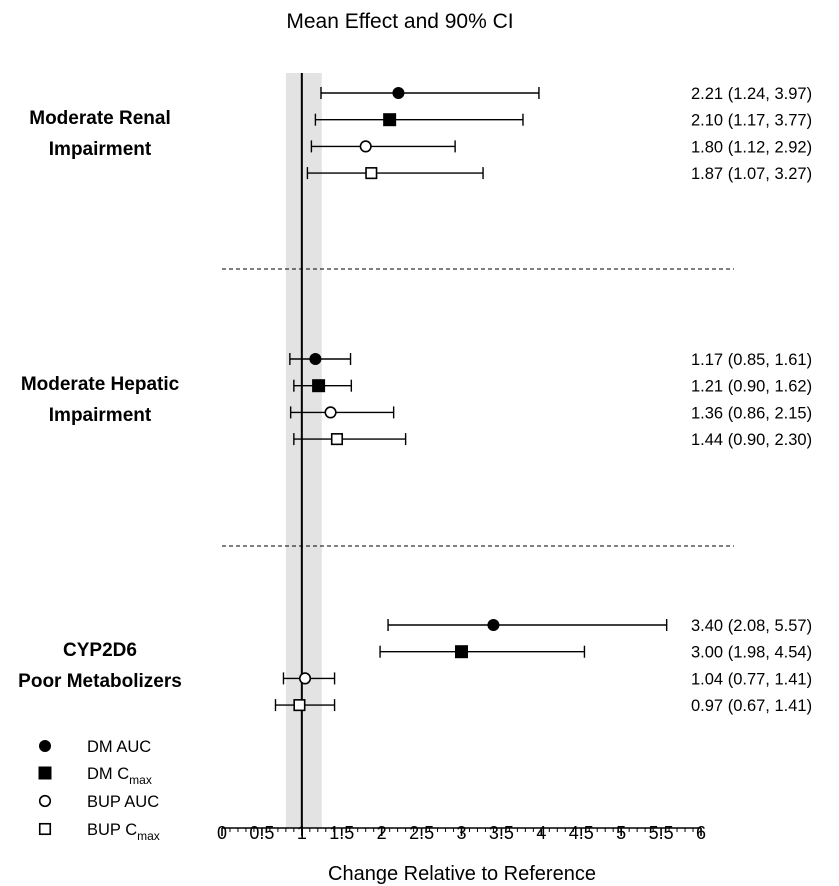  Describe the element at coordinates (99, 118) in the screenshot. I see `group-label: Moderate Renal` at that location.